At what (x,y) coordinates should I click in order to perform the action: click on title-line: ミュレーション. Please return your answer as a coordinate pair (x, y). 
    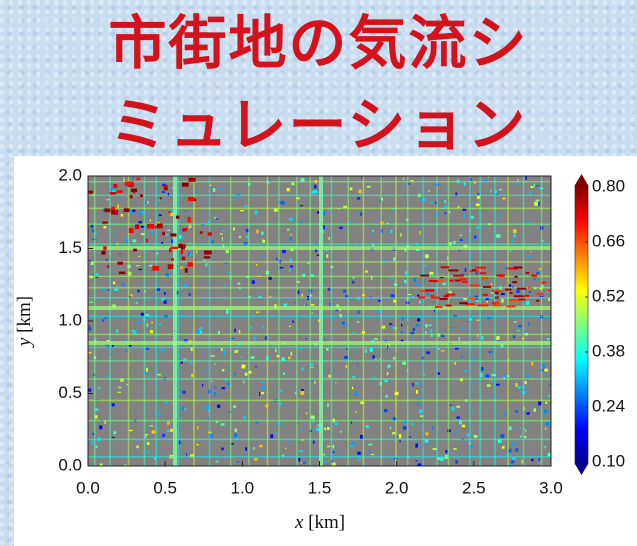
    Looking at the image, I should click on (318, 125).